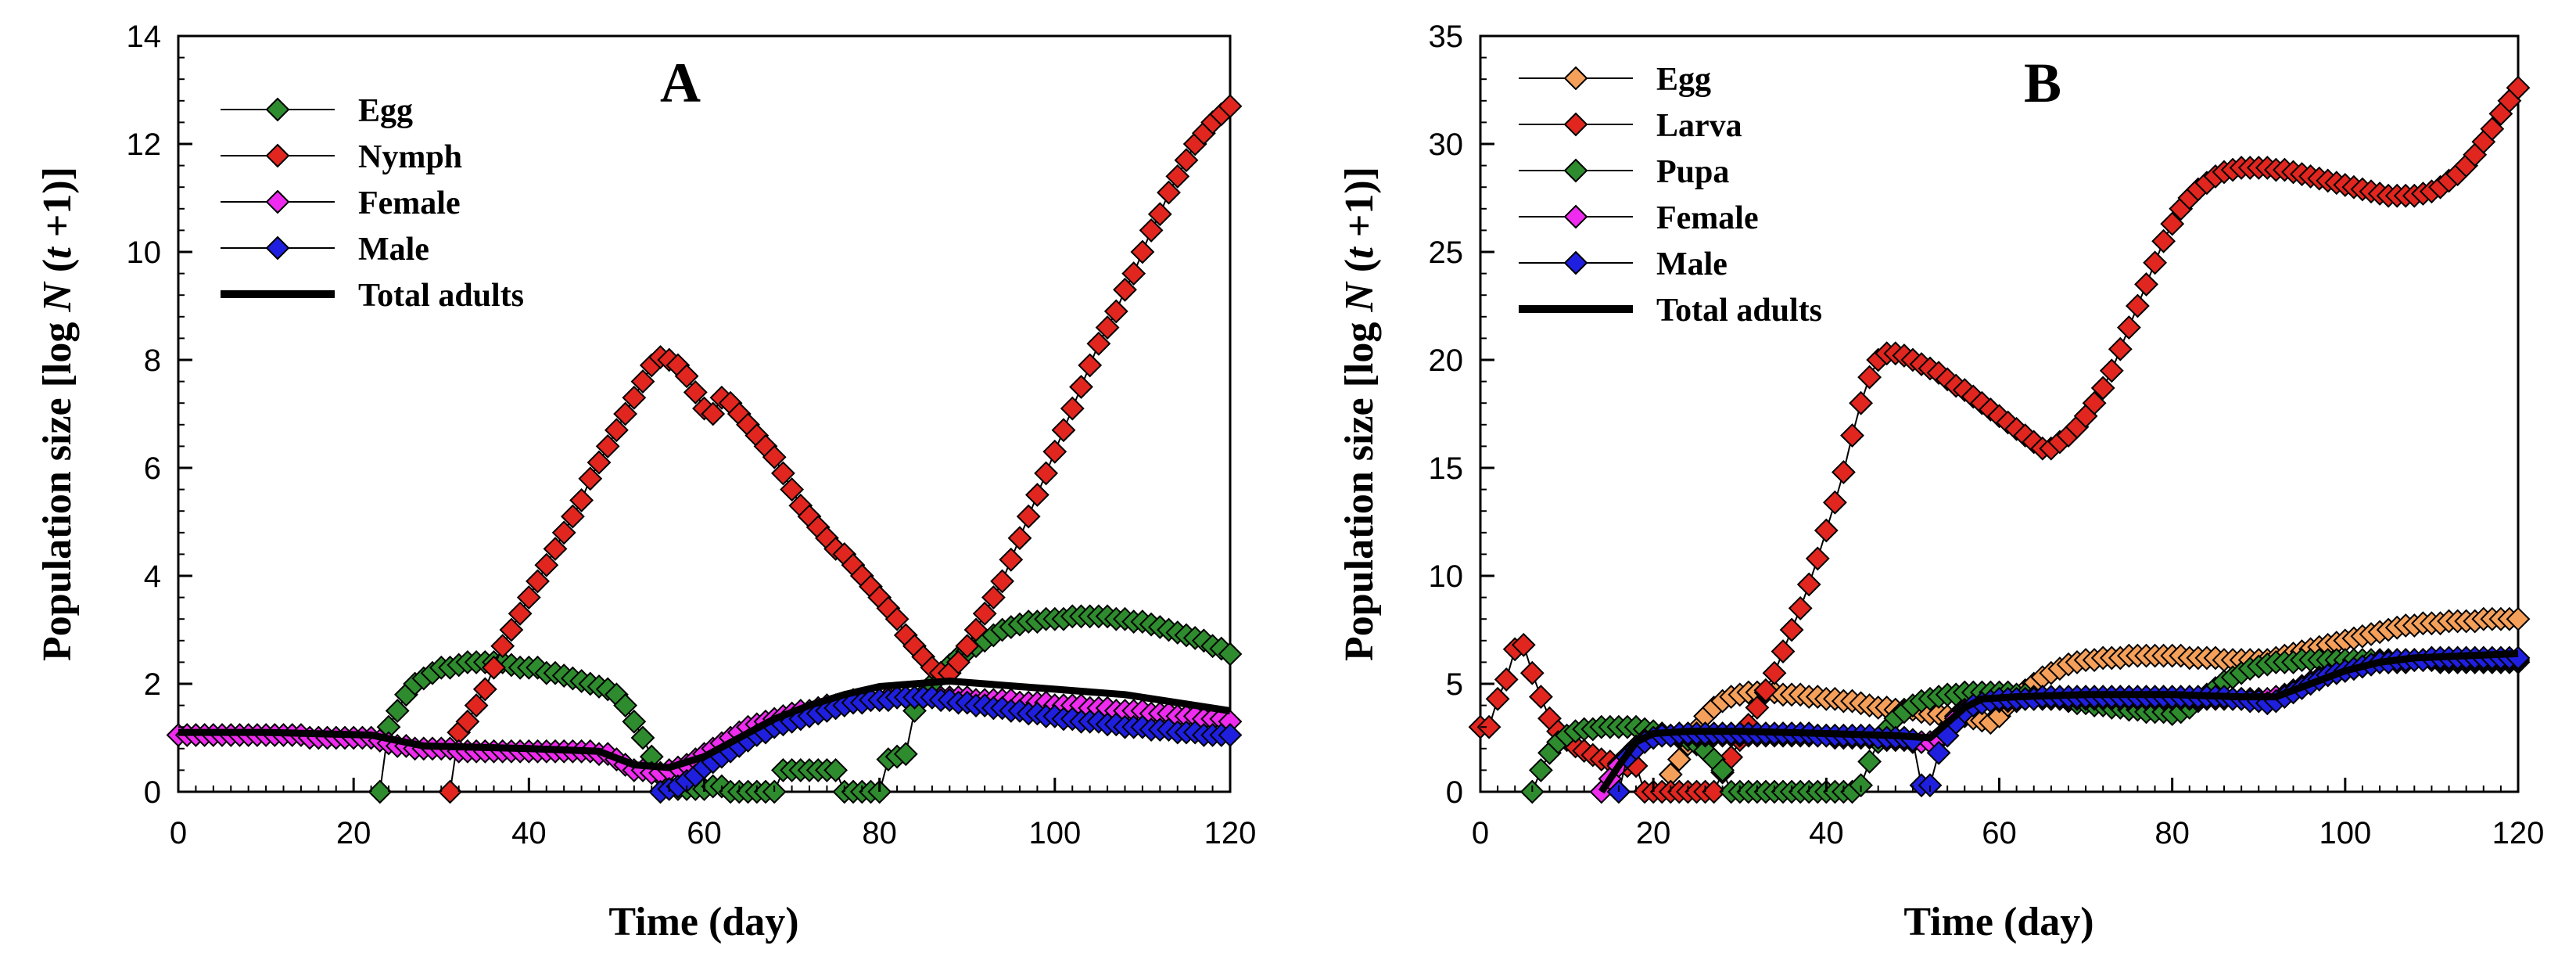  Describe the element at coordinates (152, 576) in the screenshot. I see `y-tick-label: 4` at that location.